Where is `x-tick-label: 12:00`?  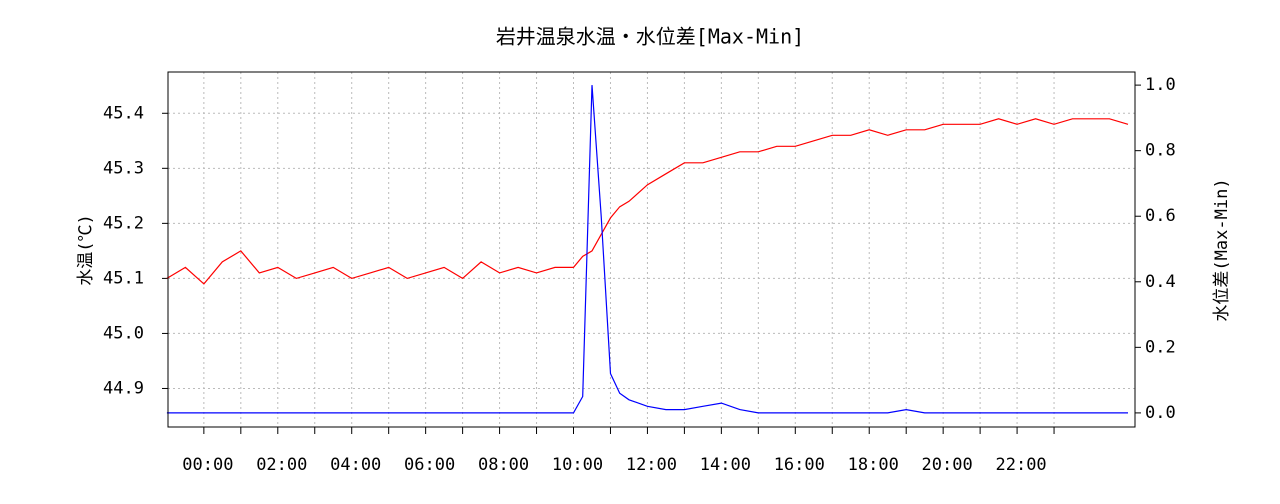 x-tick-label: 12:00 is located at coordinates (651, 465).